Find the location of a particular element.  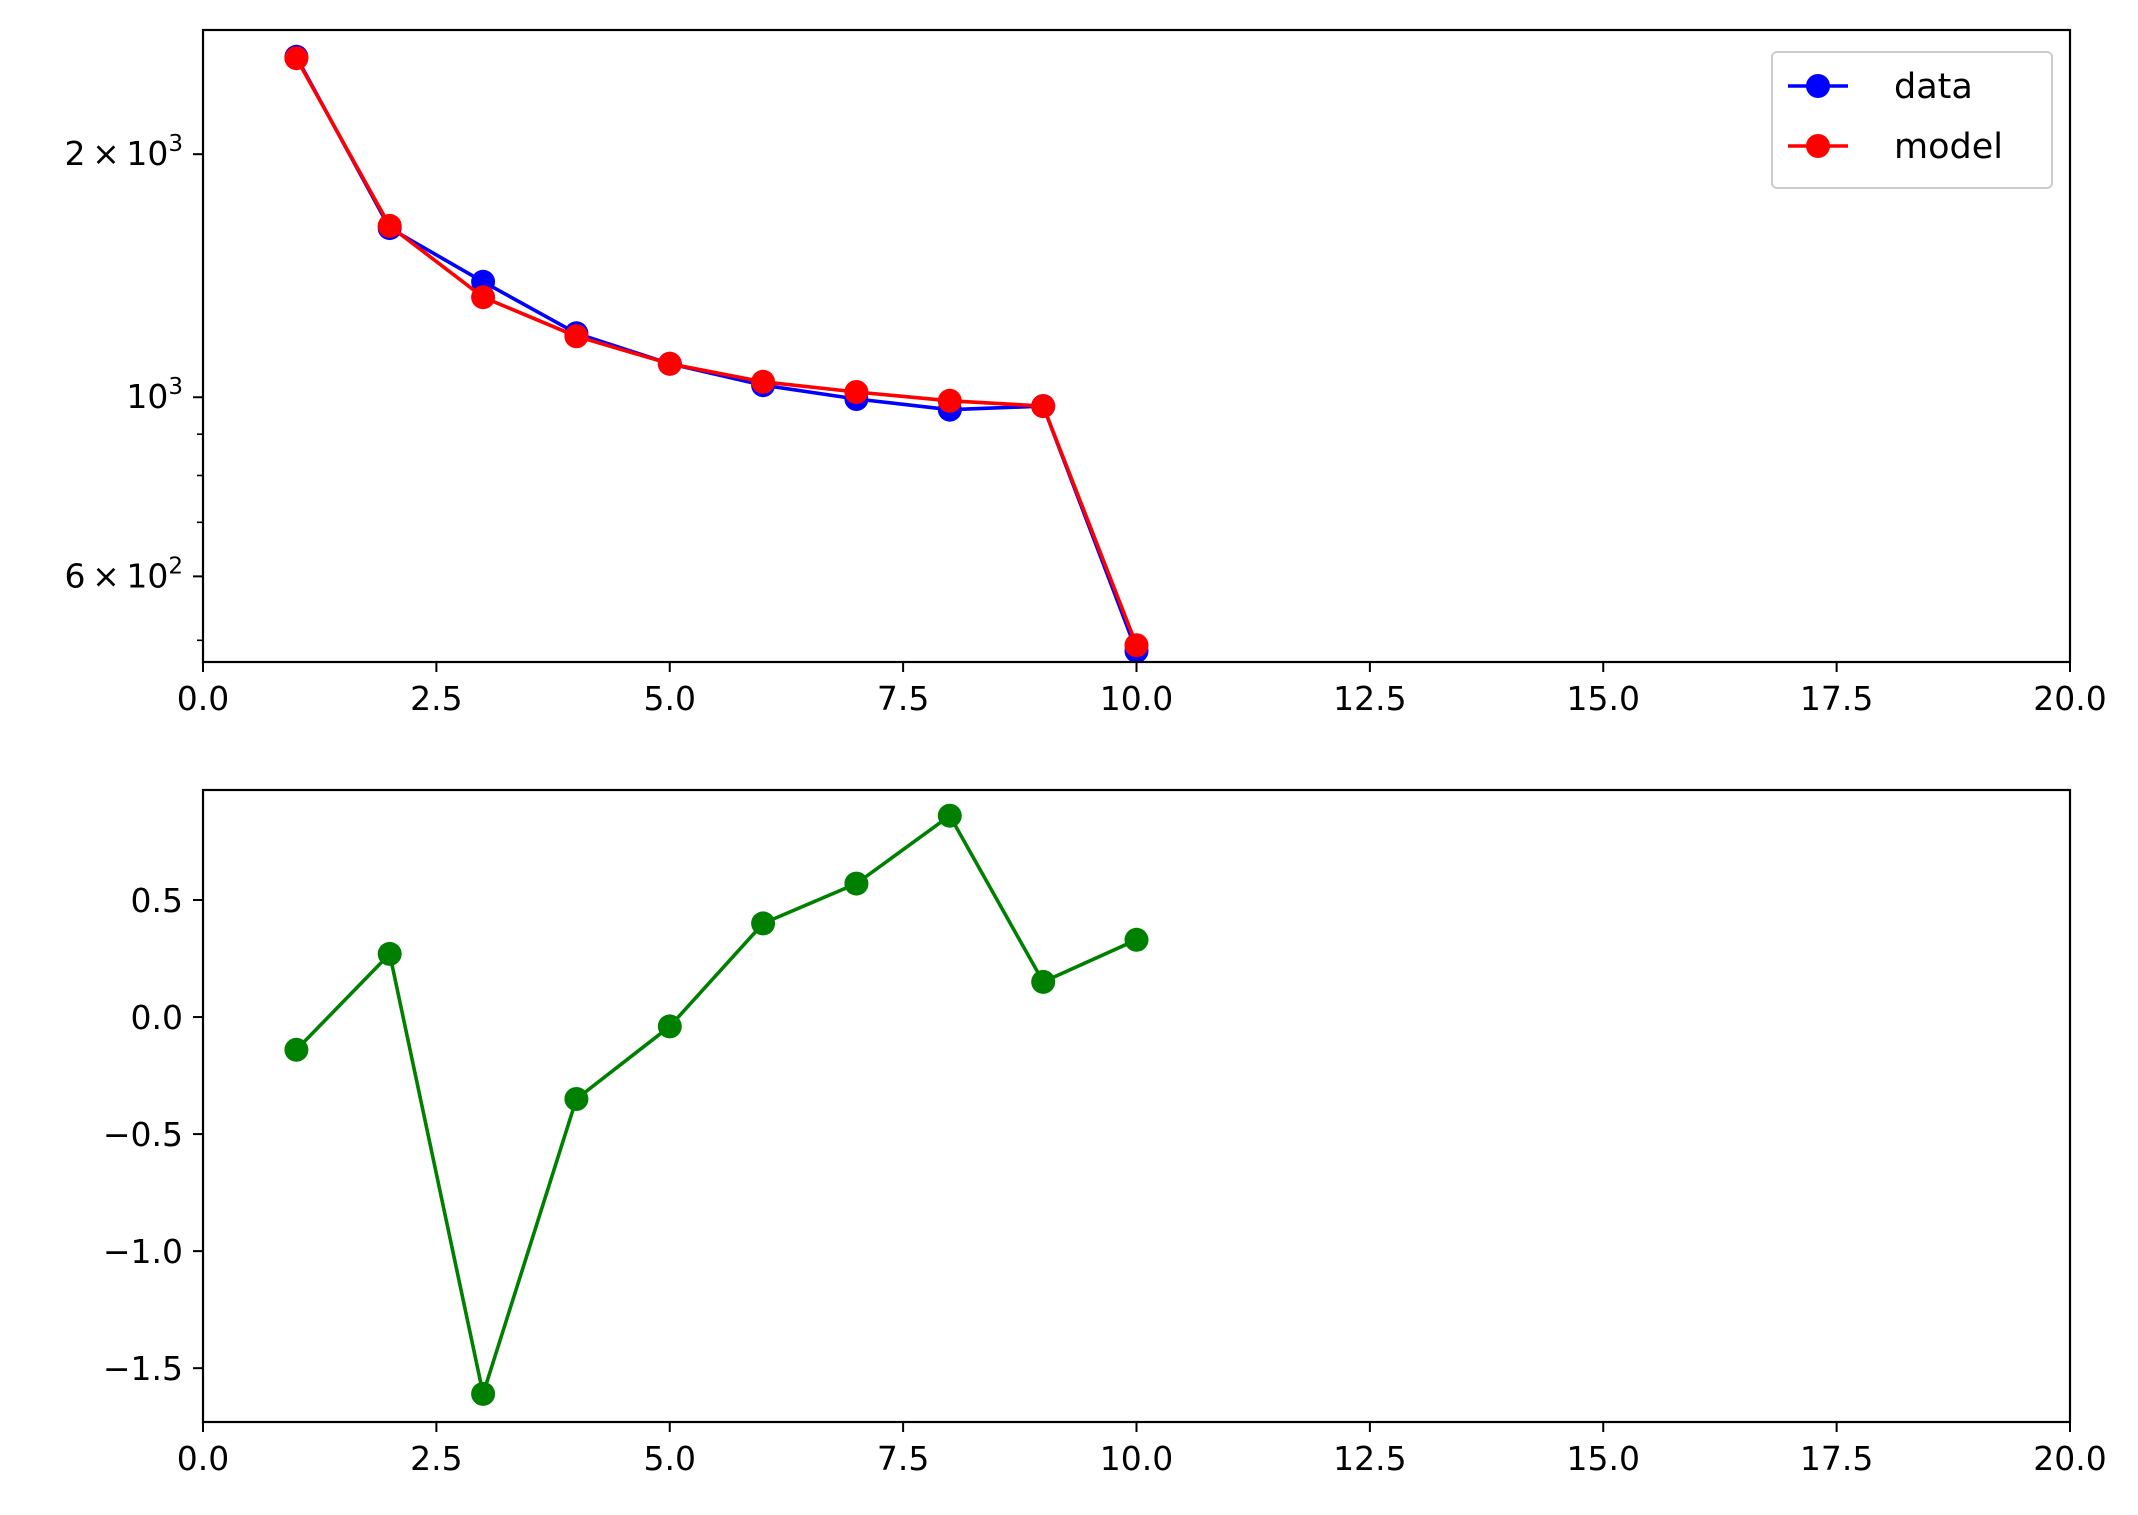

y-tick-label: 103 is located at coordinates (154, 395).